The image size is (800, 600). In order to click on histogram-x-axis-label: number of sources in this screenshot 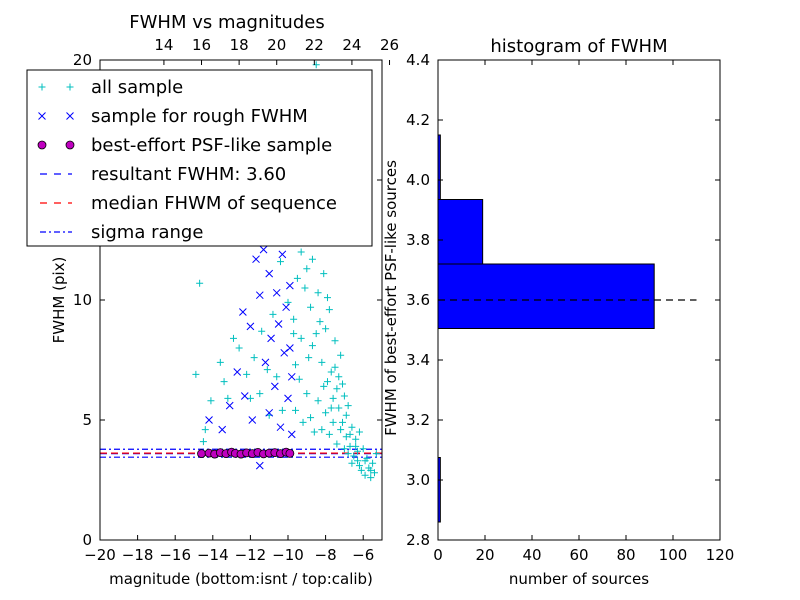, I will do `click(579, 579)`.